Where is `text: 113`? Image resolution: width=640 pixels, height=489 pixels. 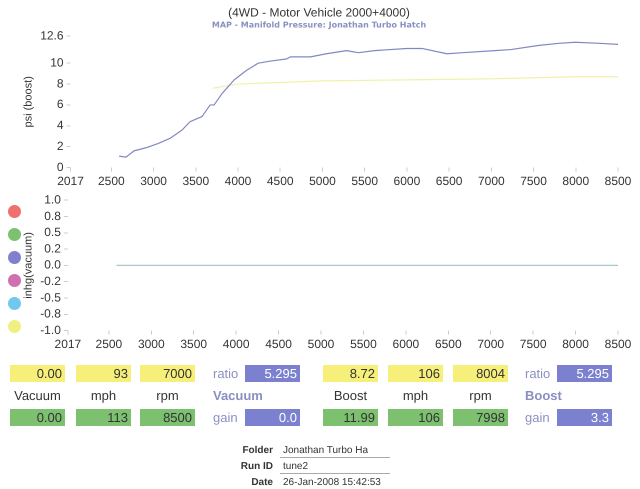 text: 113 is located at coordinates (103, 417).